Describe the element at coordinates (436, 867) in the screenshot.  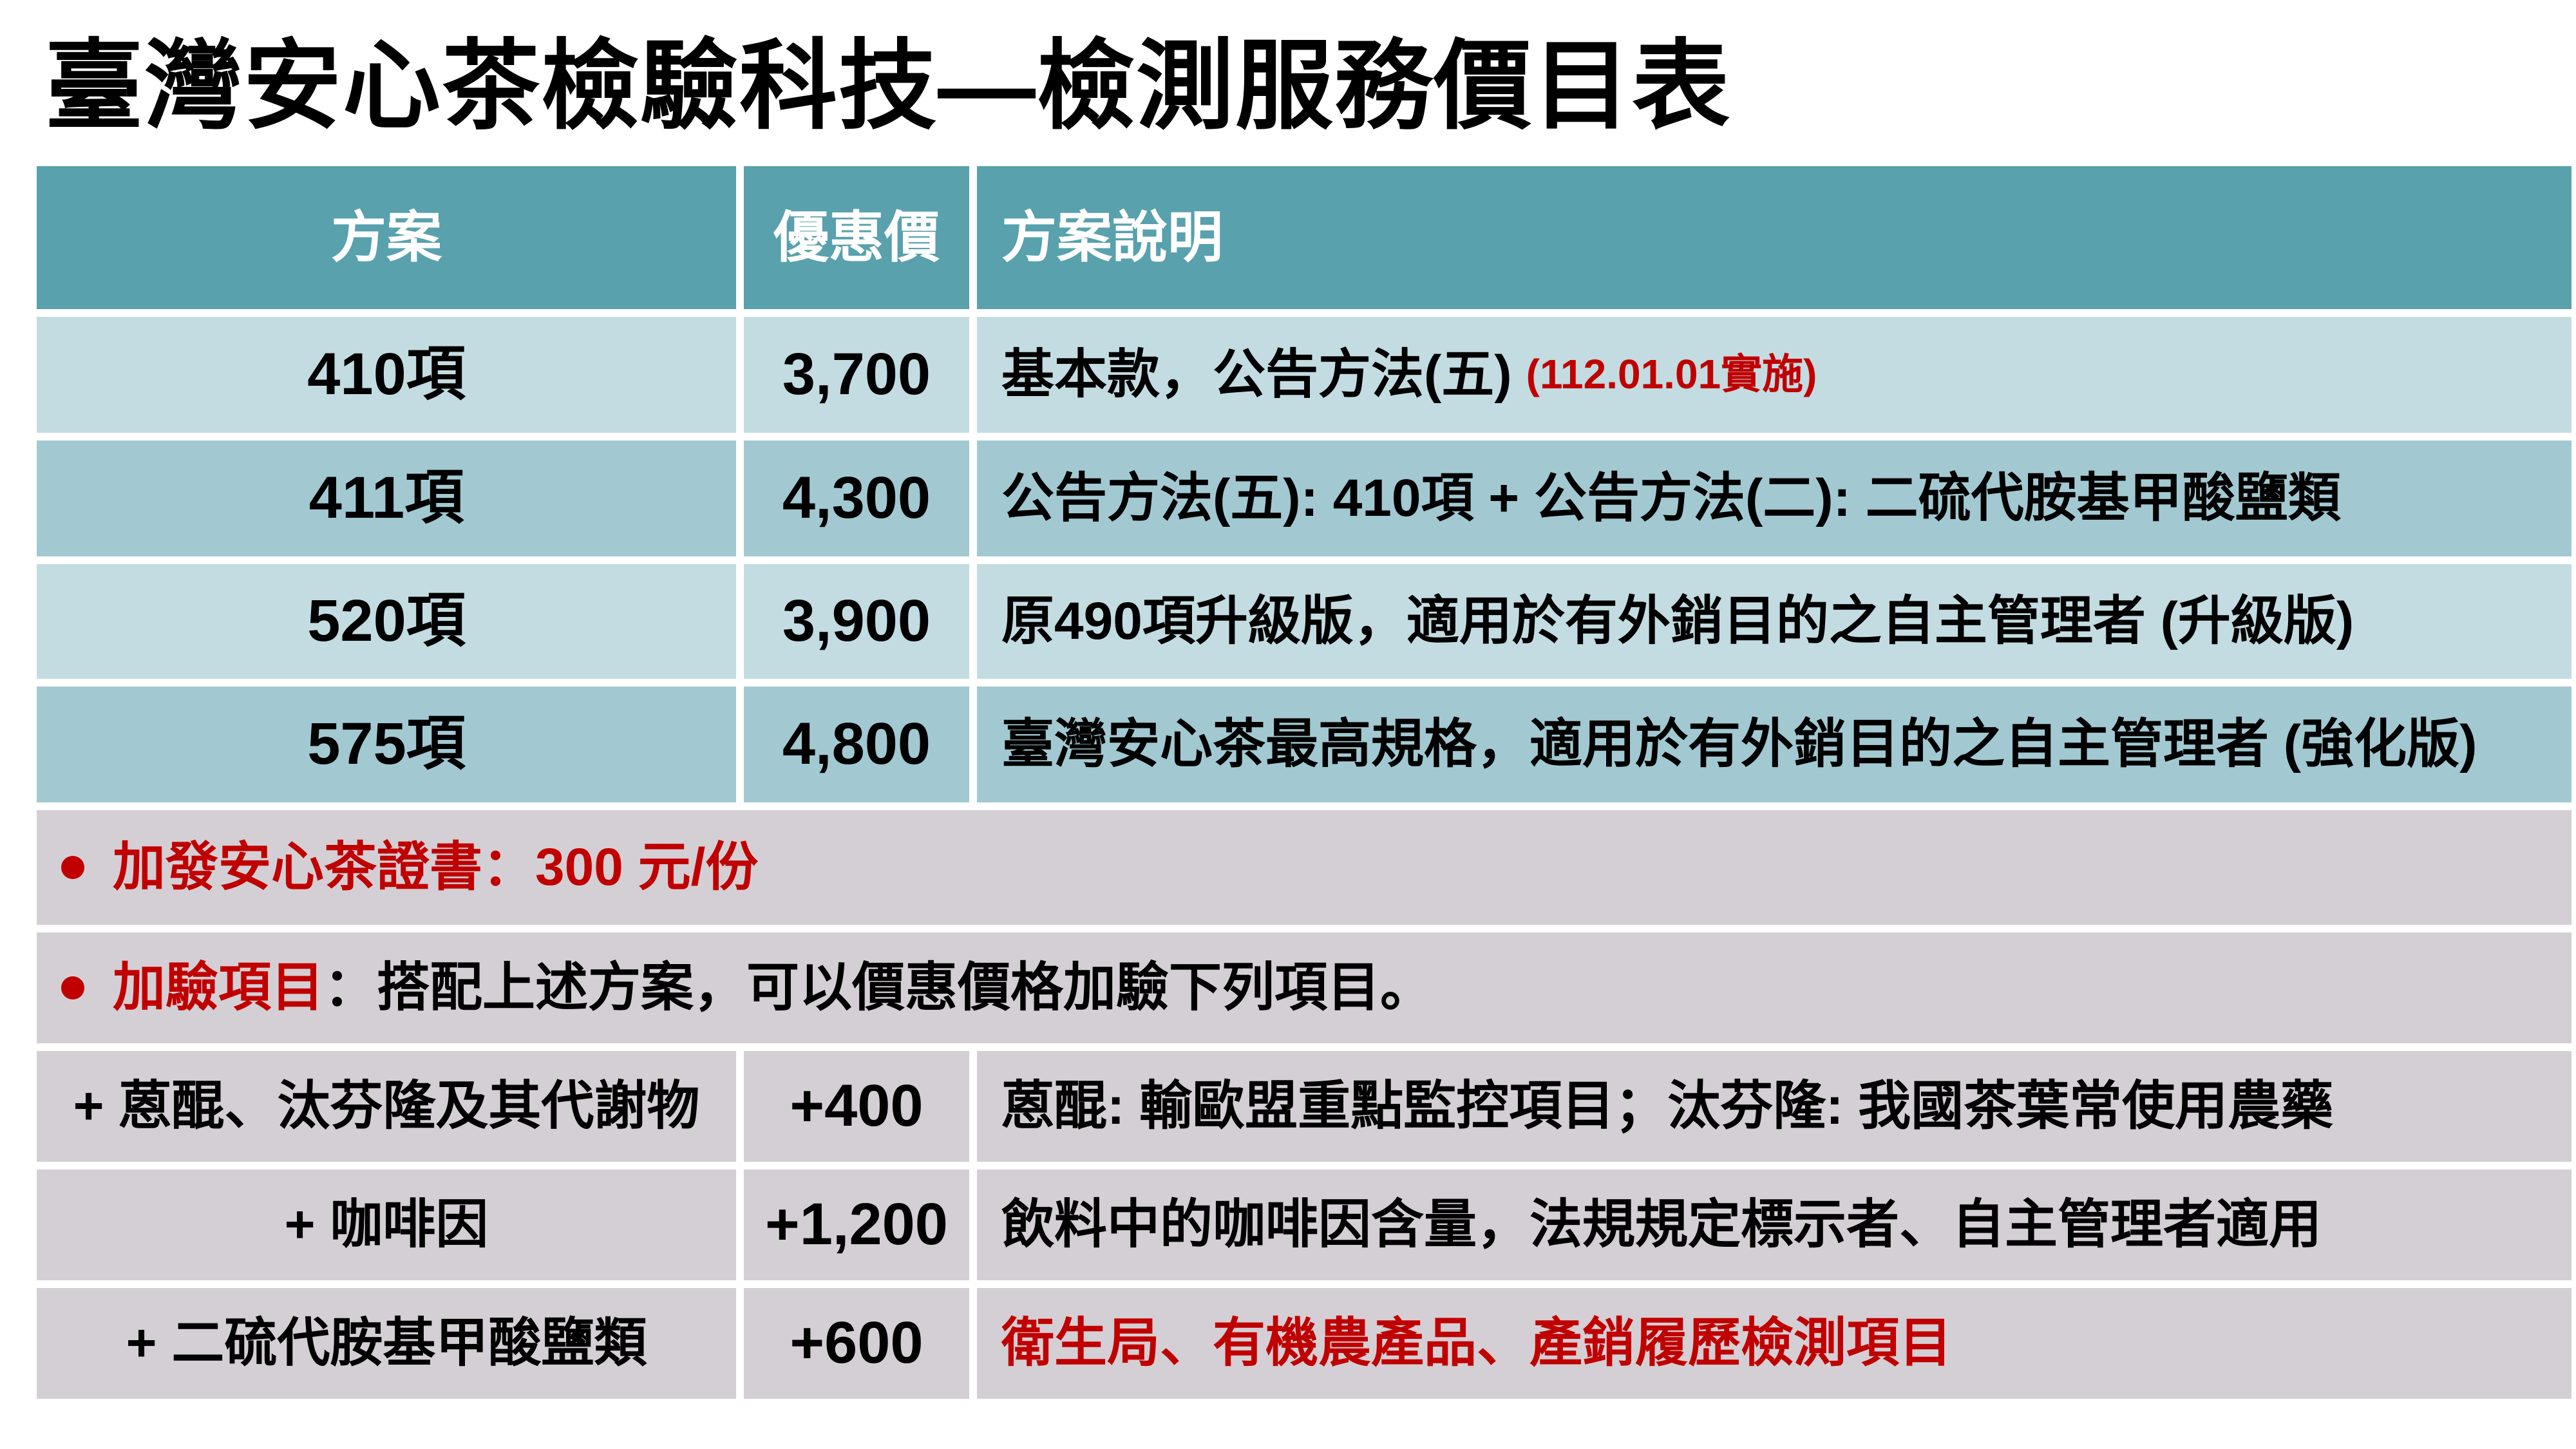
I see `note-highlight: 加發安心茶證書：300 元/份` at that location.